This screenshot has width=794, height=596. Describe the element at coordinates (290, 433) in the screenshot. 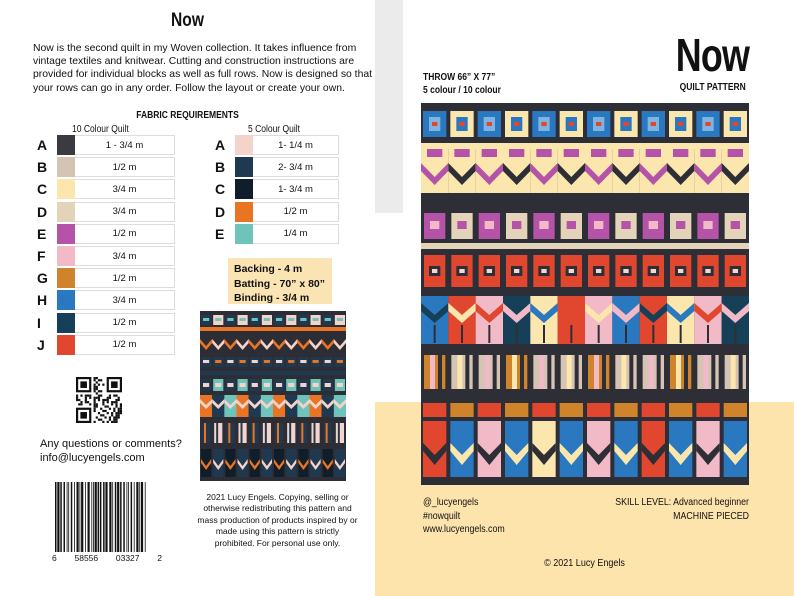

I see `mini-stripe` at that location.